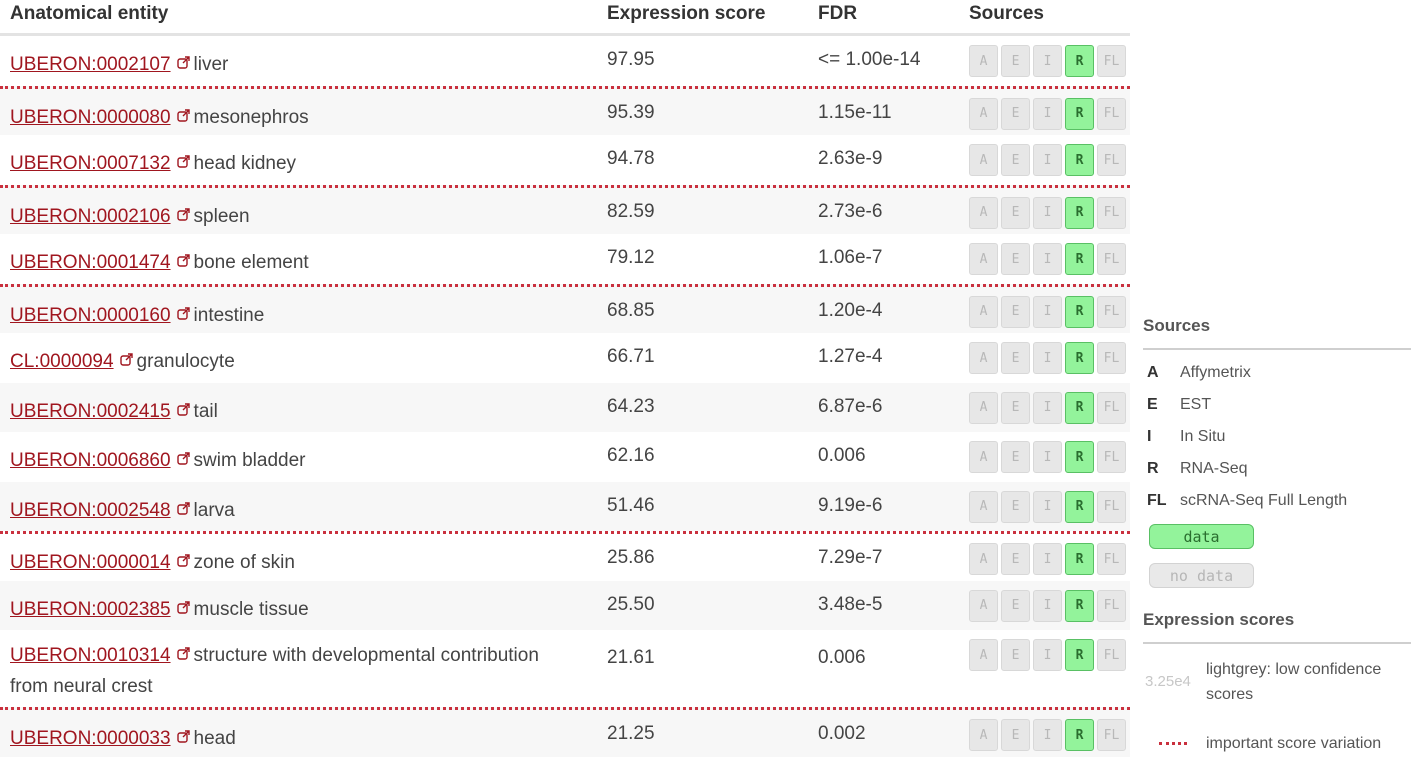 This screenshot has width=1417, height=763. What do you see at coordinates (251, 262) in the screenshot?
I see `entity-name: bone element` at bounding box center [251, 262].